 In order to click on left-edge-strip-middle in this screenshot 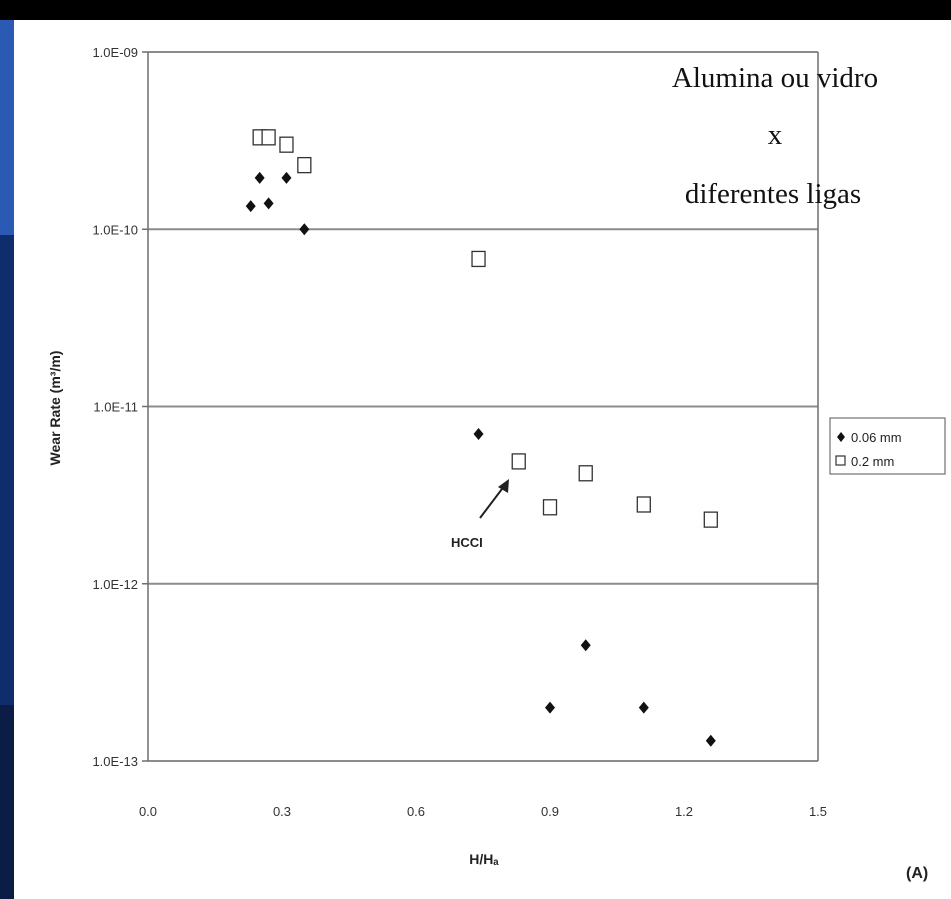, I will do `click(7, 470)`.